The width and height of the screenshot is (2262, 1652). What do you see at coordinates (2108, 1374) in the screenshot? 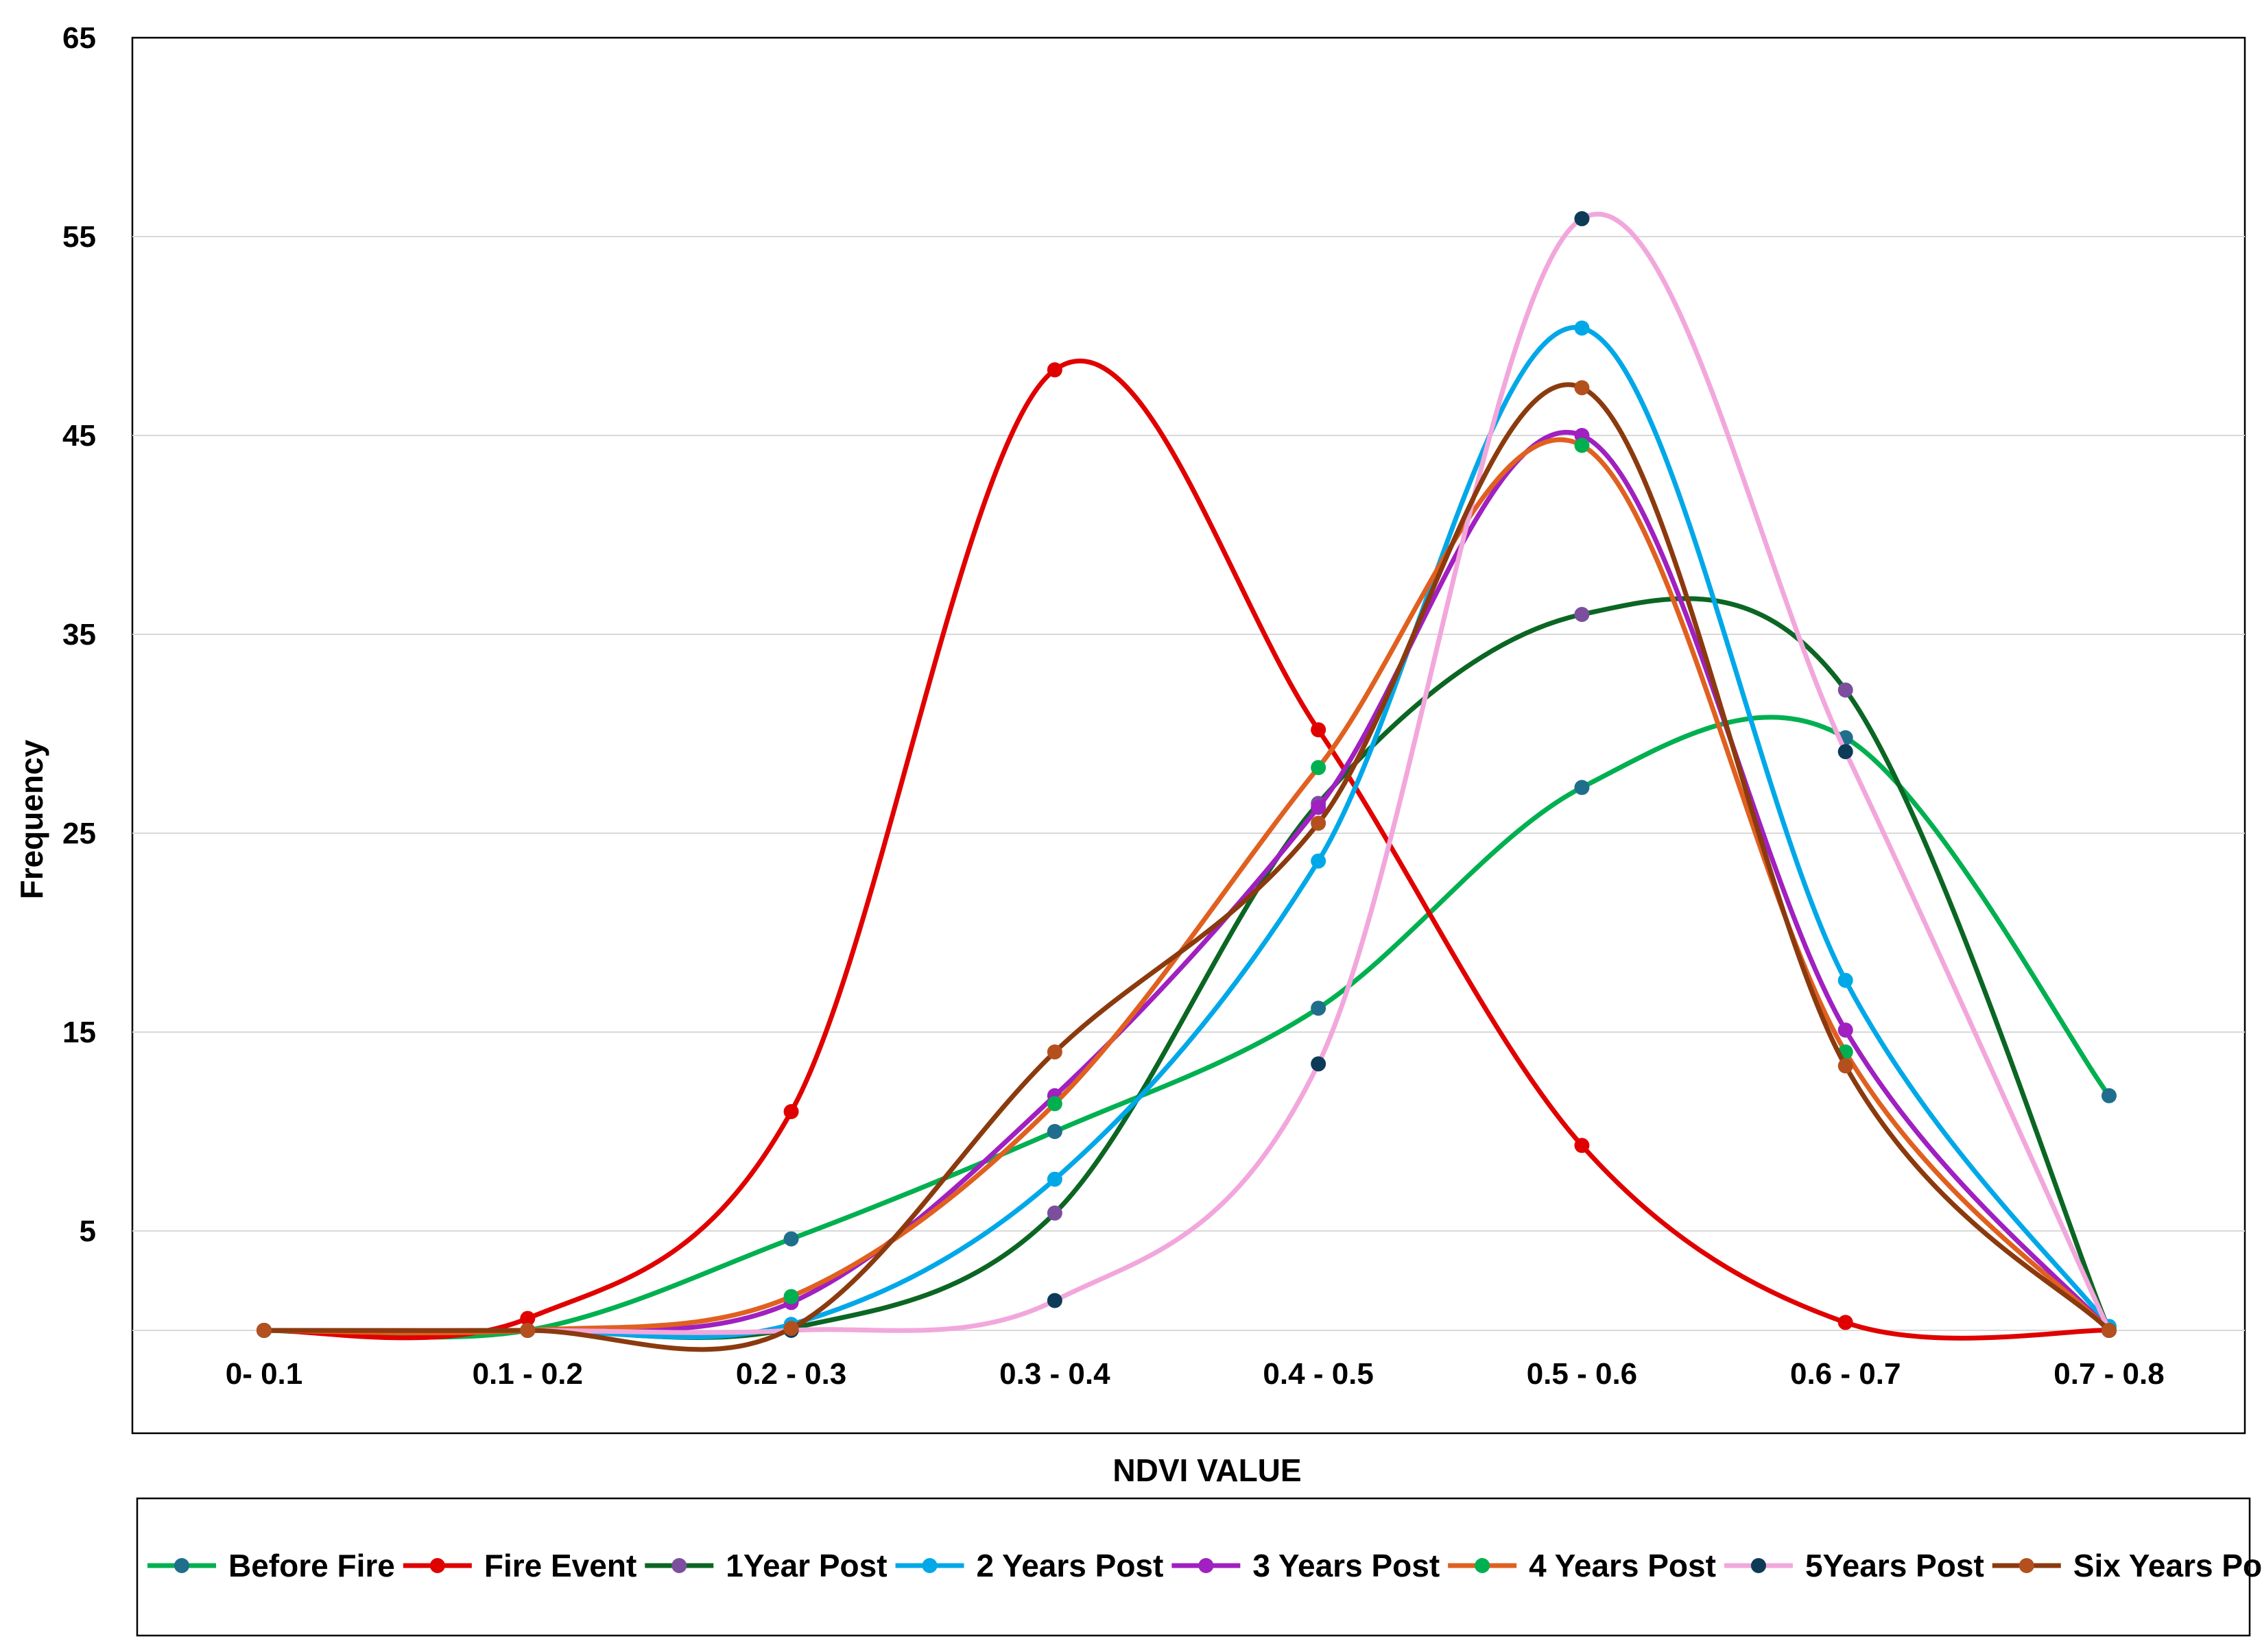
I see `x-tick-label: 0.7 - 0.8` at bounding box center [2108, 1374].